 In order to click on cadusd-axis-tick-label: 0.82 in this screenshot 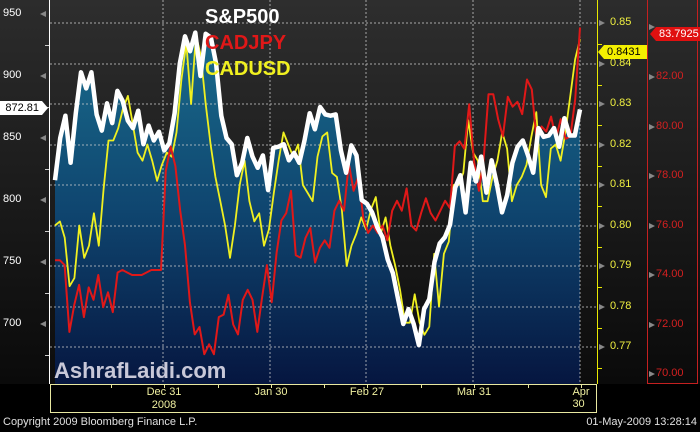, I will do `click(621, 144)`.